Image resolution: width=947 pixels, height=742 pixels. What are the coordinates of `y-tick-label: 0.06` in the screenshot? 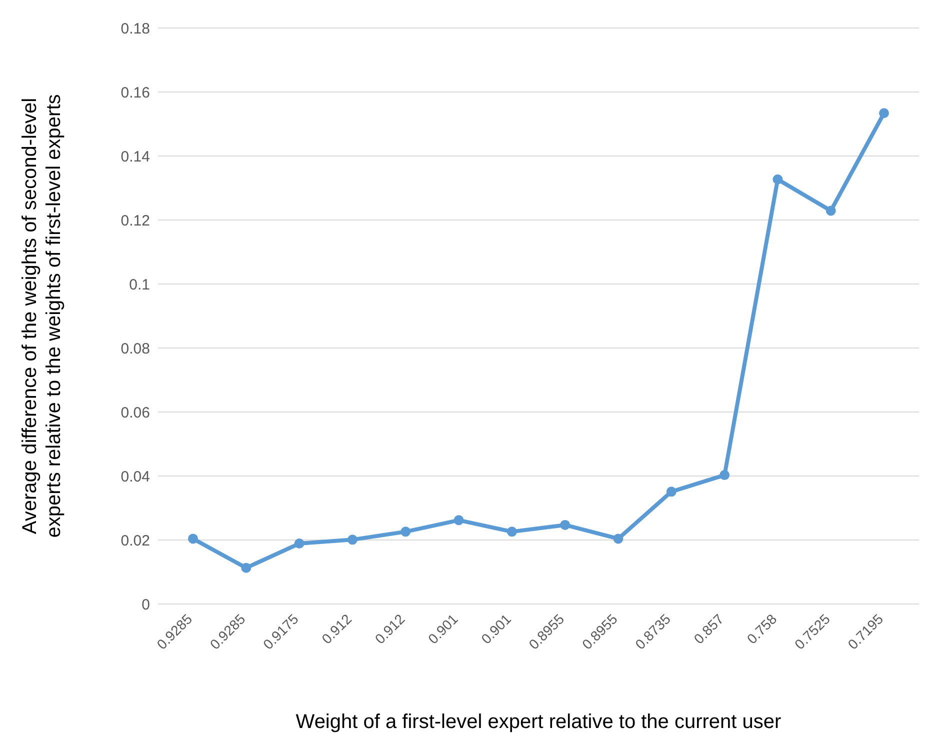 It's located at (135, 413).